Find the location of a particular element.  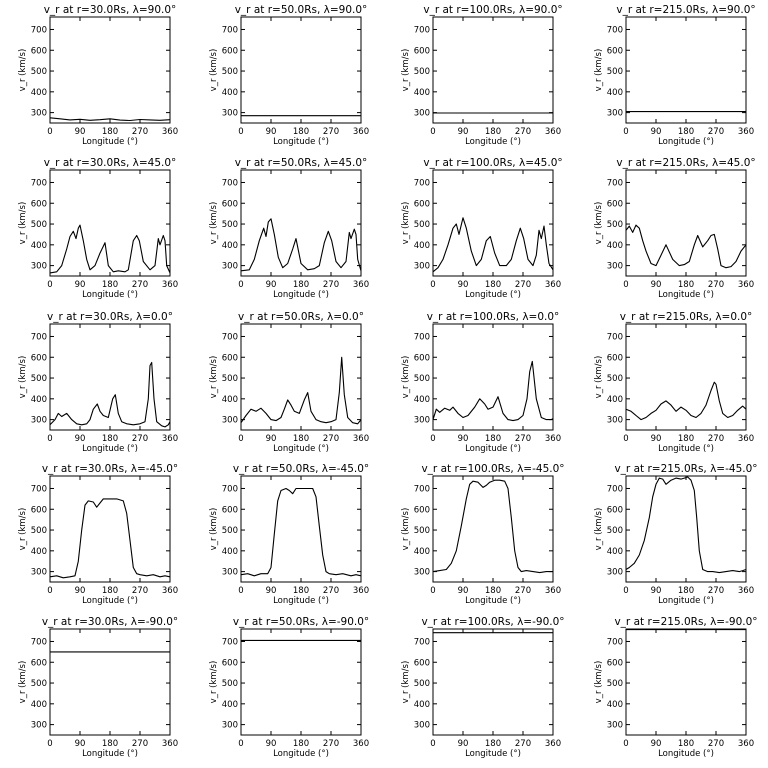

chart-title: v_r at r=100.0Rs, λ=90.0° is located at coordinates (492, 10).